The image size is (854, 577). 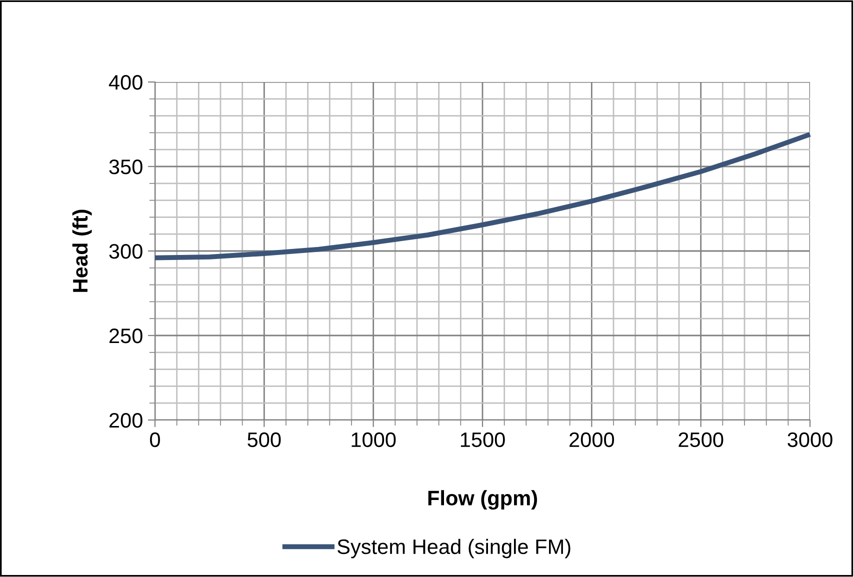 I want to click on x-tick-label: 500, so click(x=264, y=440).